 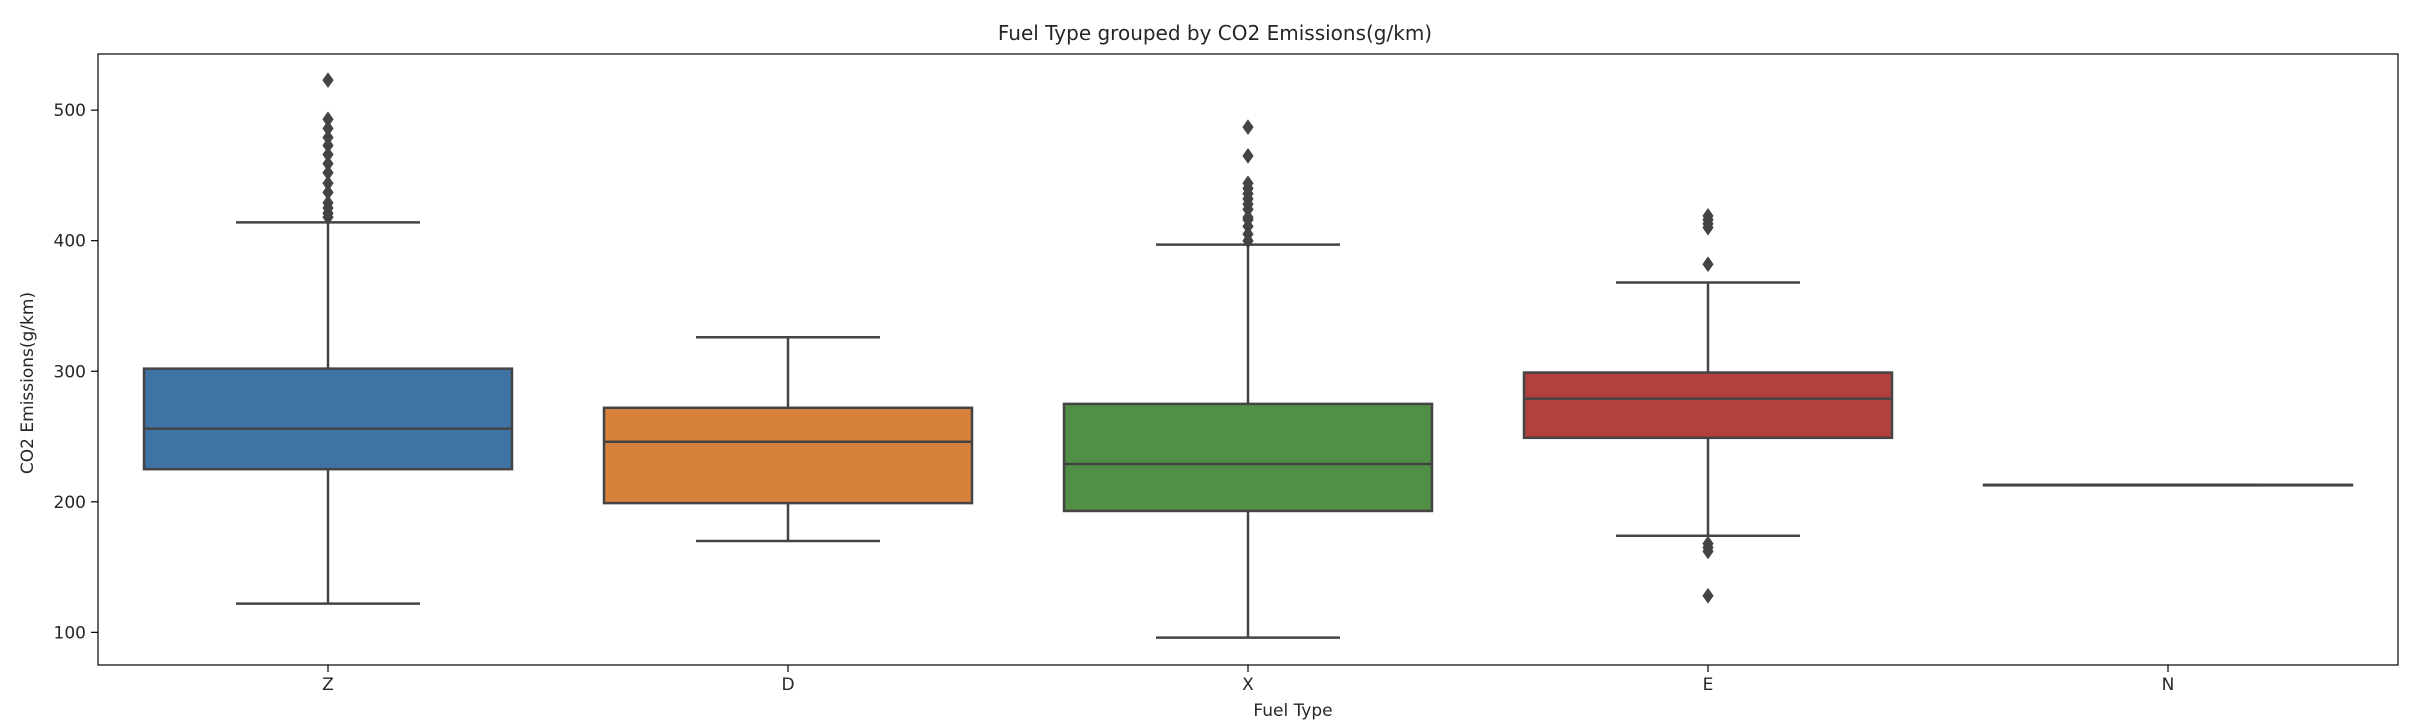 I want to click on x-tick-label: N, so click(x=2168, y=685).